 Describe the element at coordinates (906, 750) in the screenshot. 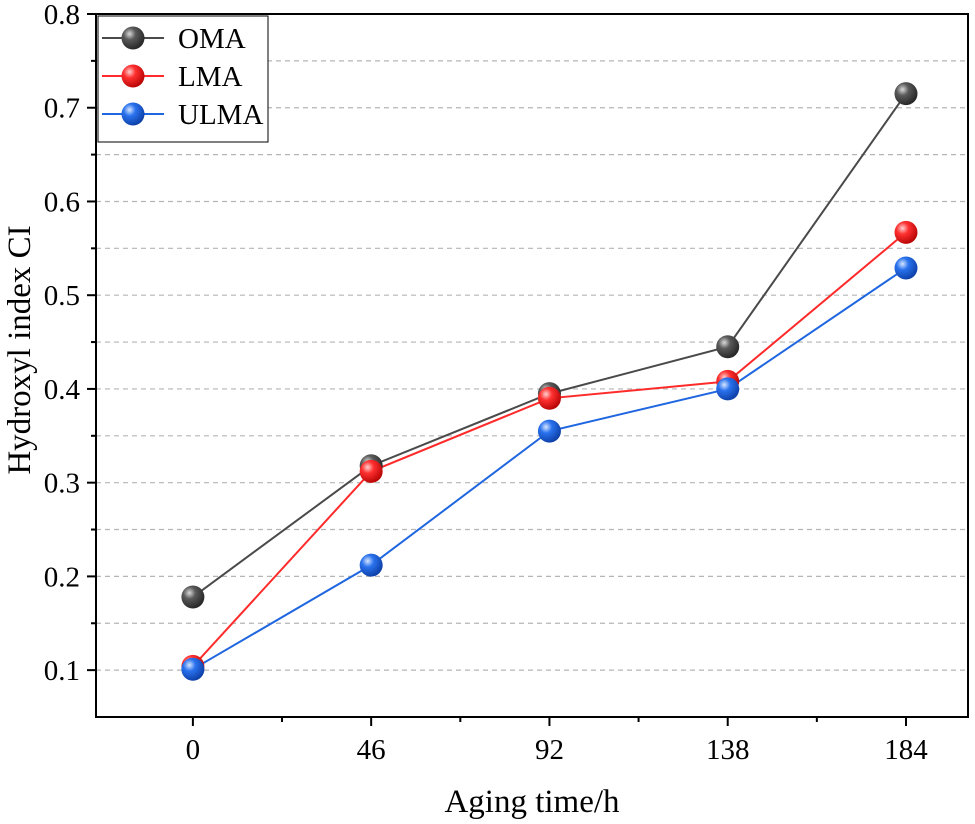

I see `x-tick-label: 184` at that location.